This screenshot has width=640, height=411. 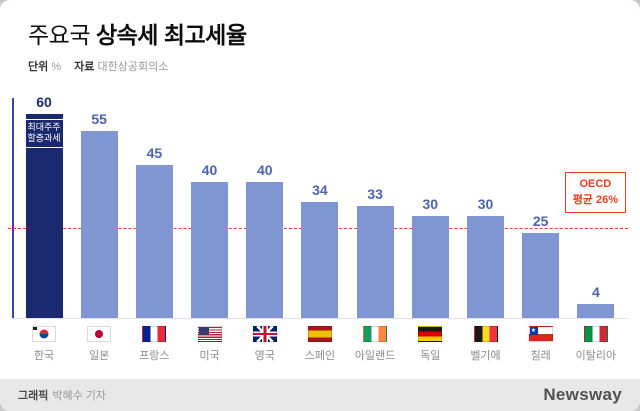 What do you see at coordinates (375, 356) in the screenshot?
I see `country-label: 아일랜드` at bounding box center [375, 356].